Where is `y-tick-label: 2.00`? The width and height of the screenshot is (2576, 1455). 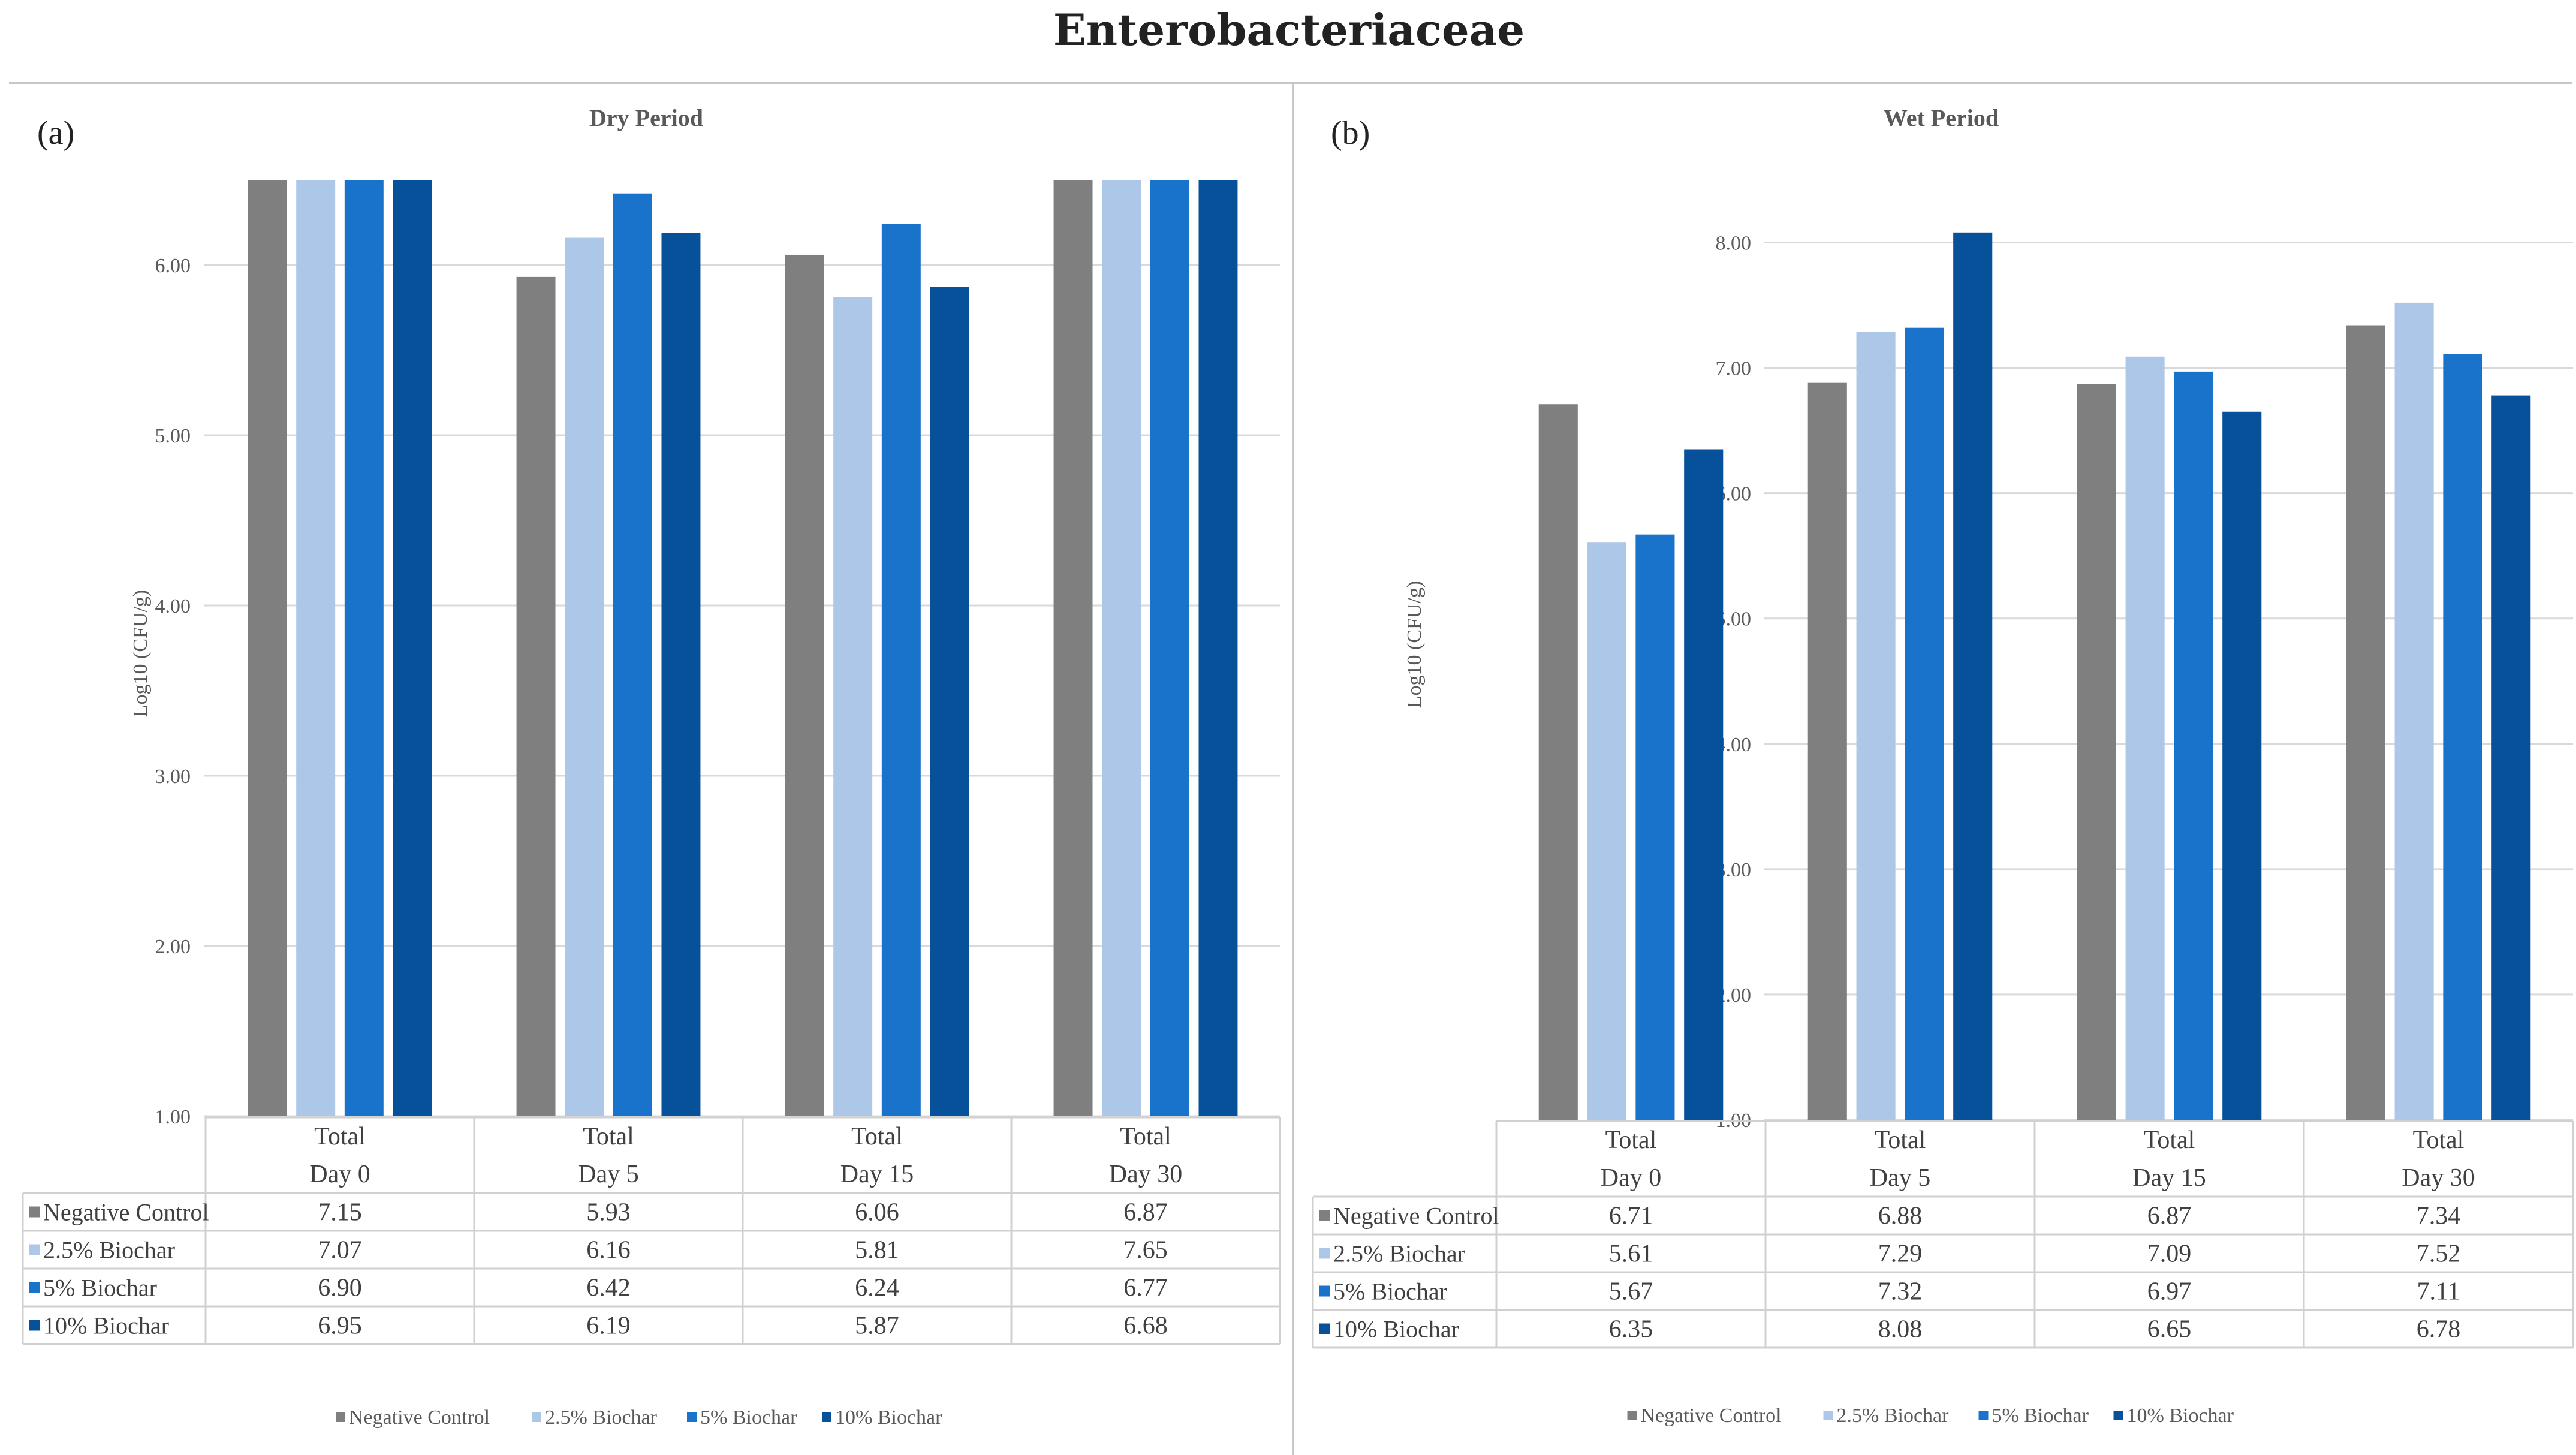 y-tick-label: 2.00 is located at coordinates (173, 947).